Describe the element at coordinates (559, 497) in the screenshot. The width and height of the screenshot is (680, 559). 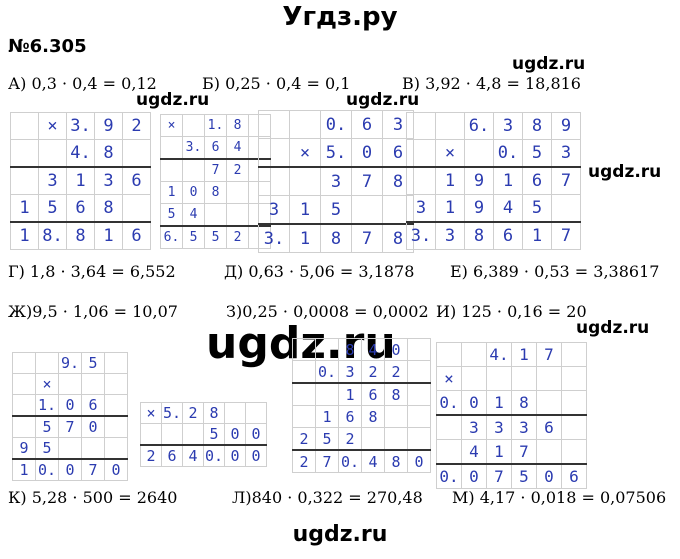
I see `equation-m: М) 4,17 · 0,018 = 0,07506` at that location.